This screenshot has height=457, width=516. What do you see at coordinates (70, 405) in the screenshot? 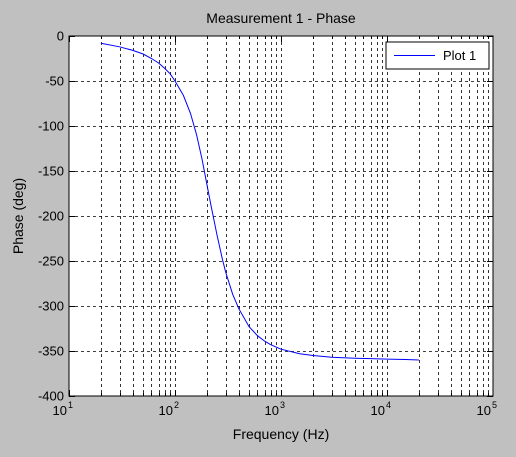
I see `x-tick-label-exponent: 1` at bounding box center [70, 405].